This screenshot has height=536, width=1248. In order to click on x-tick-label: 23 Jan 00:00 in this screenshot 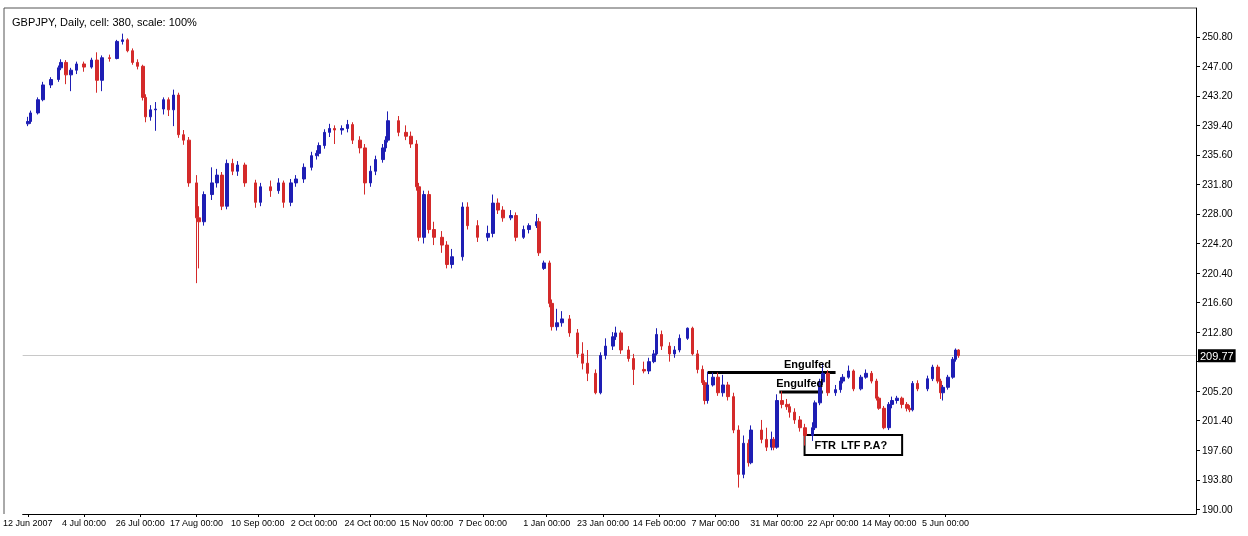, I will do `click(602, 522)`.